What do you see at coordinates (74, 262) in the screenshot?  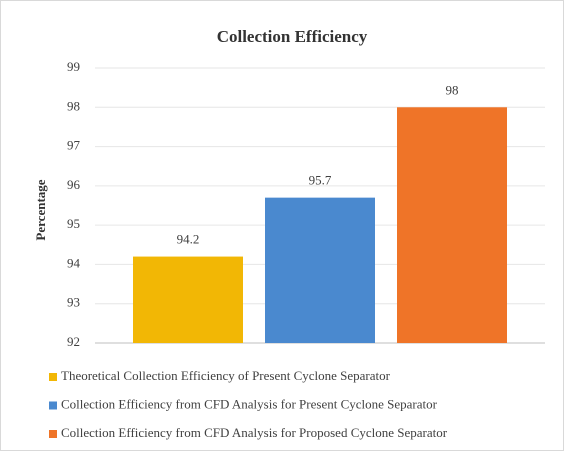 I see `y-tick-label: 94` at bounding box center [74, 262].